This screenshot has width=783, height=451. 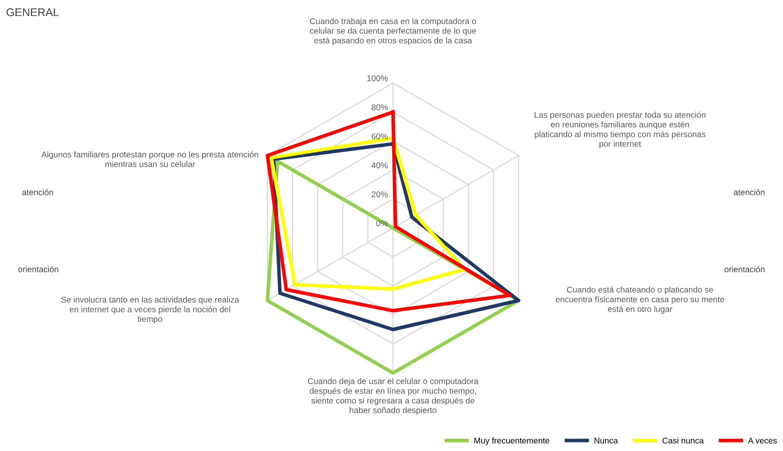 What do you see at coordinates (620, 130) in the screenshot?
I see `spoke-label: Las personas pueden prestar toda su atención en reuniones familiares aunque estén platicando al mismo tiempo con más personas por internet` at bounding box center [620, 130].